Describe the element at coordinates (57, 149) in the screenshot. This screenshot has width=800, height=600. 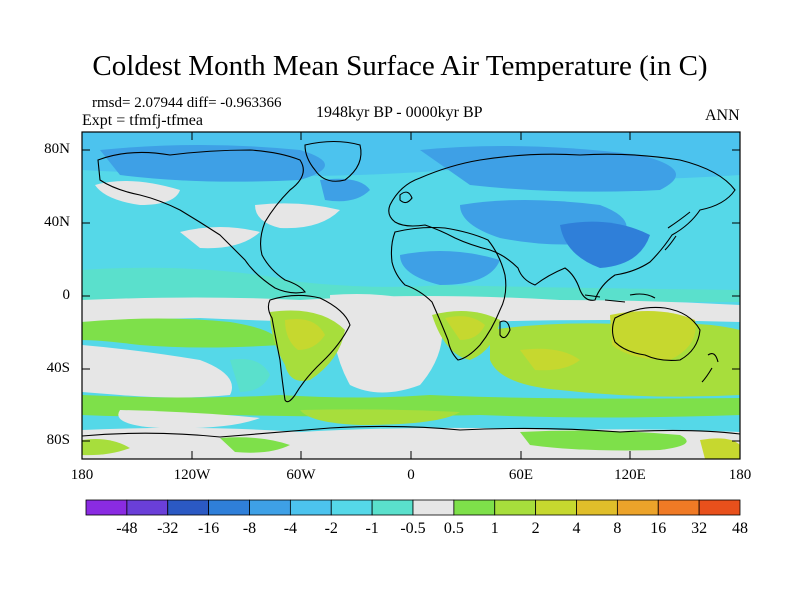
I see `lat-label-80n: 80N` at that location.